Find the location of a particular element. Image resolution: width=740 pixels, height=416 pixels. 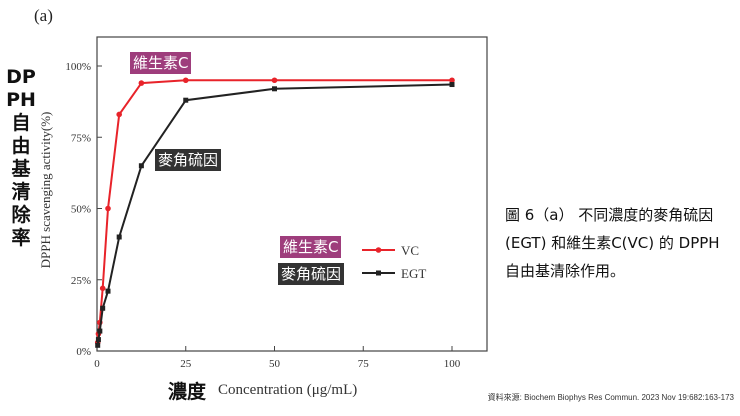

x-axis-chinese-label: 濃度 is located at coordinates (187, 392).